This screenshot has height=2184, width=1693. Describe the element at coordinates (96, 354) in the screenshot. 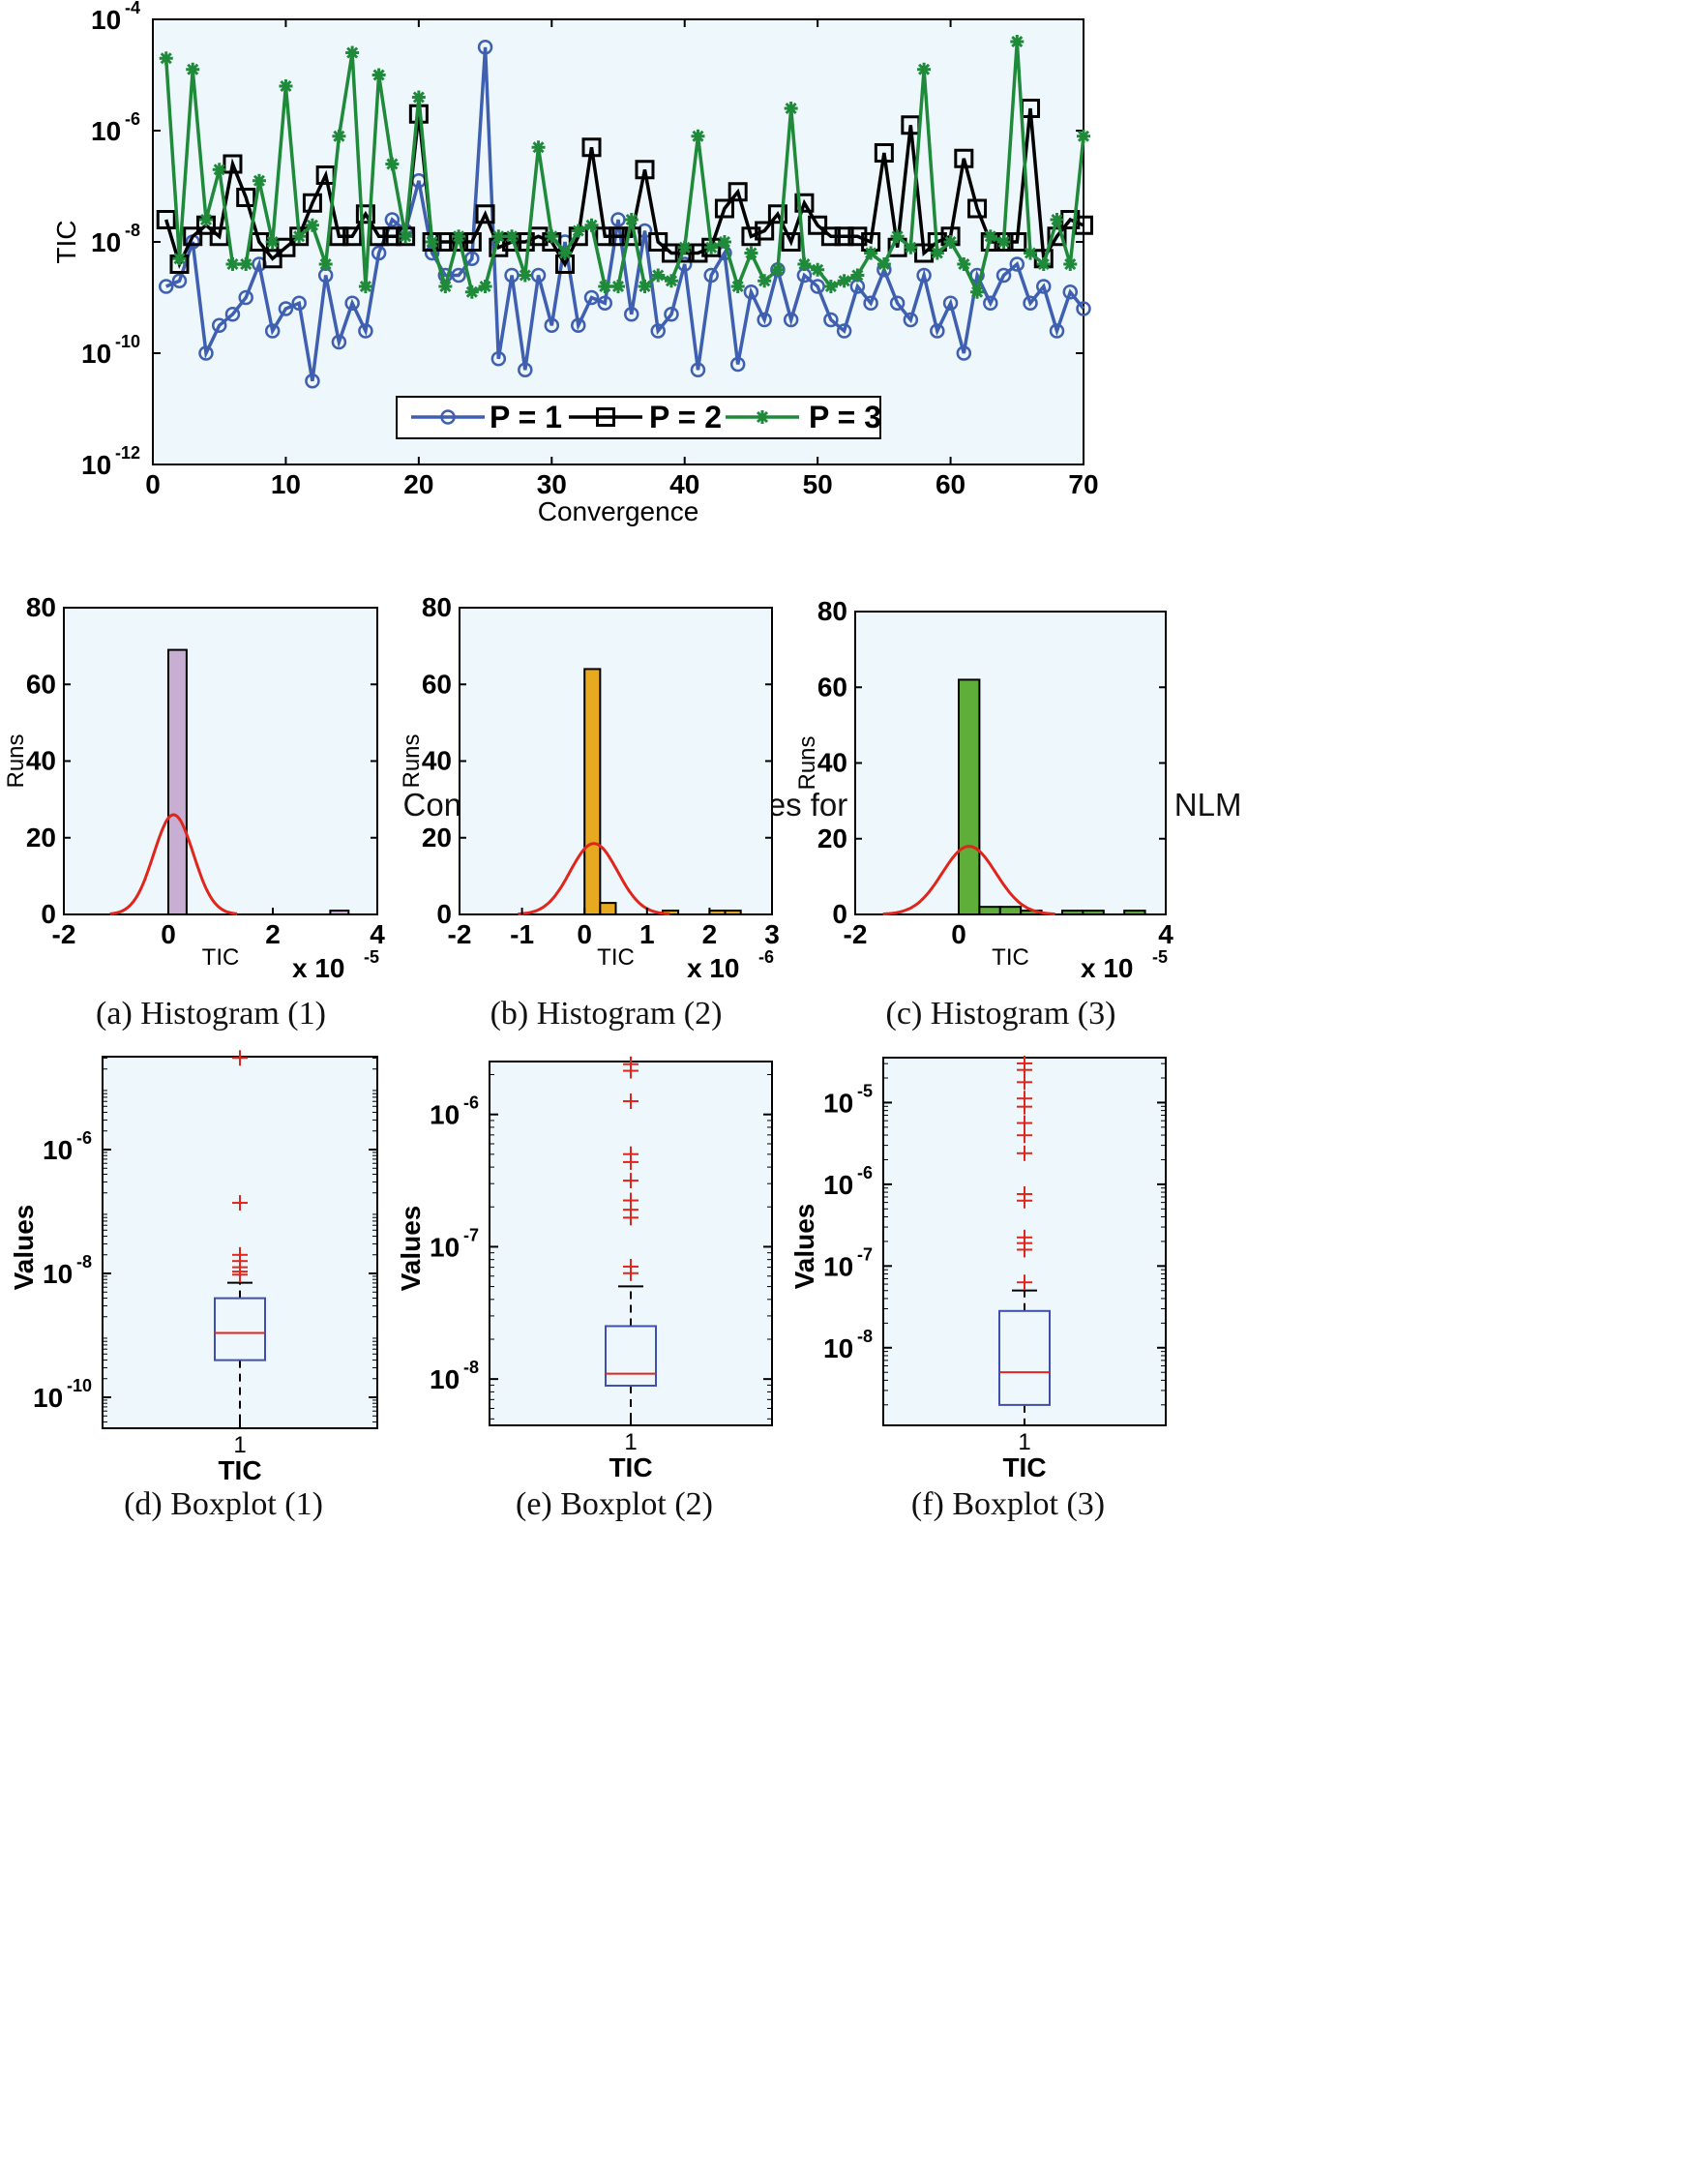

I see `main-y-tick-label-base: 10` at that location.